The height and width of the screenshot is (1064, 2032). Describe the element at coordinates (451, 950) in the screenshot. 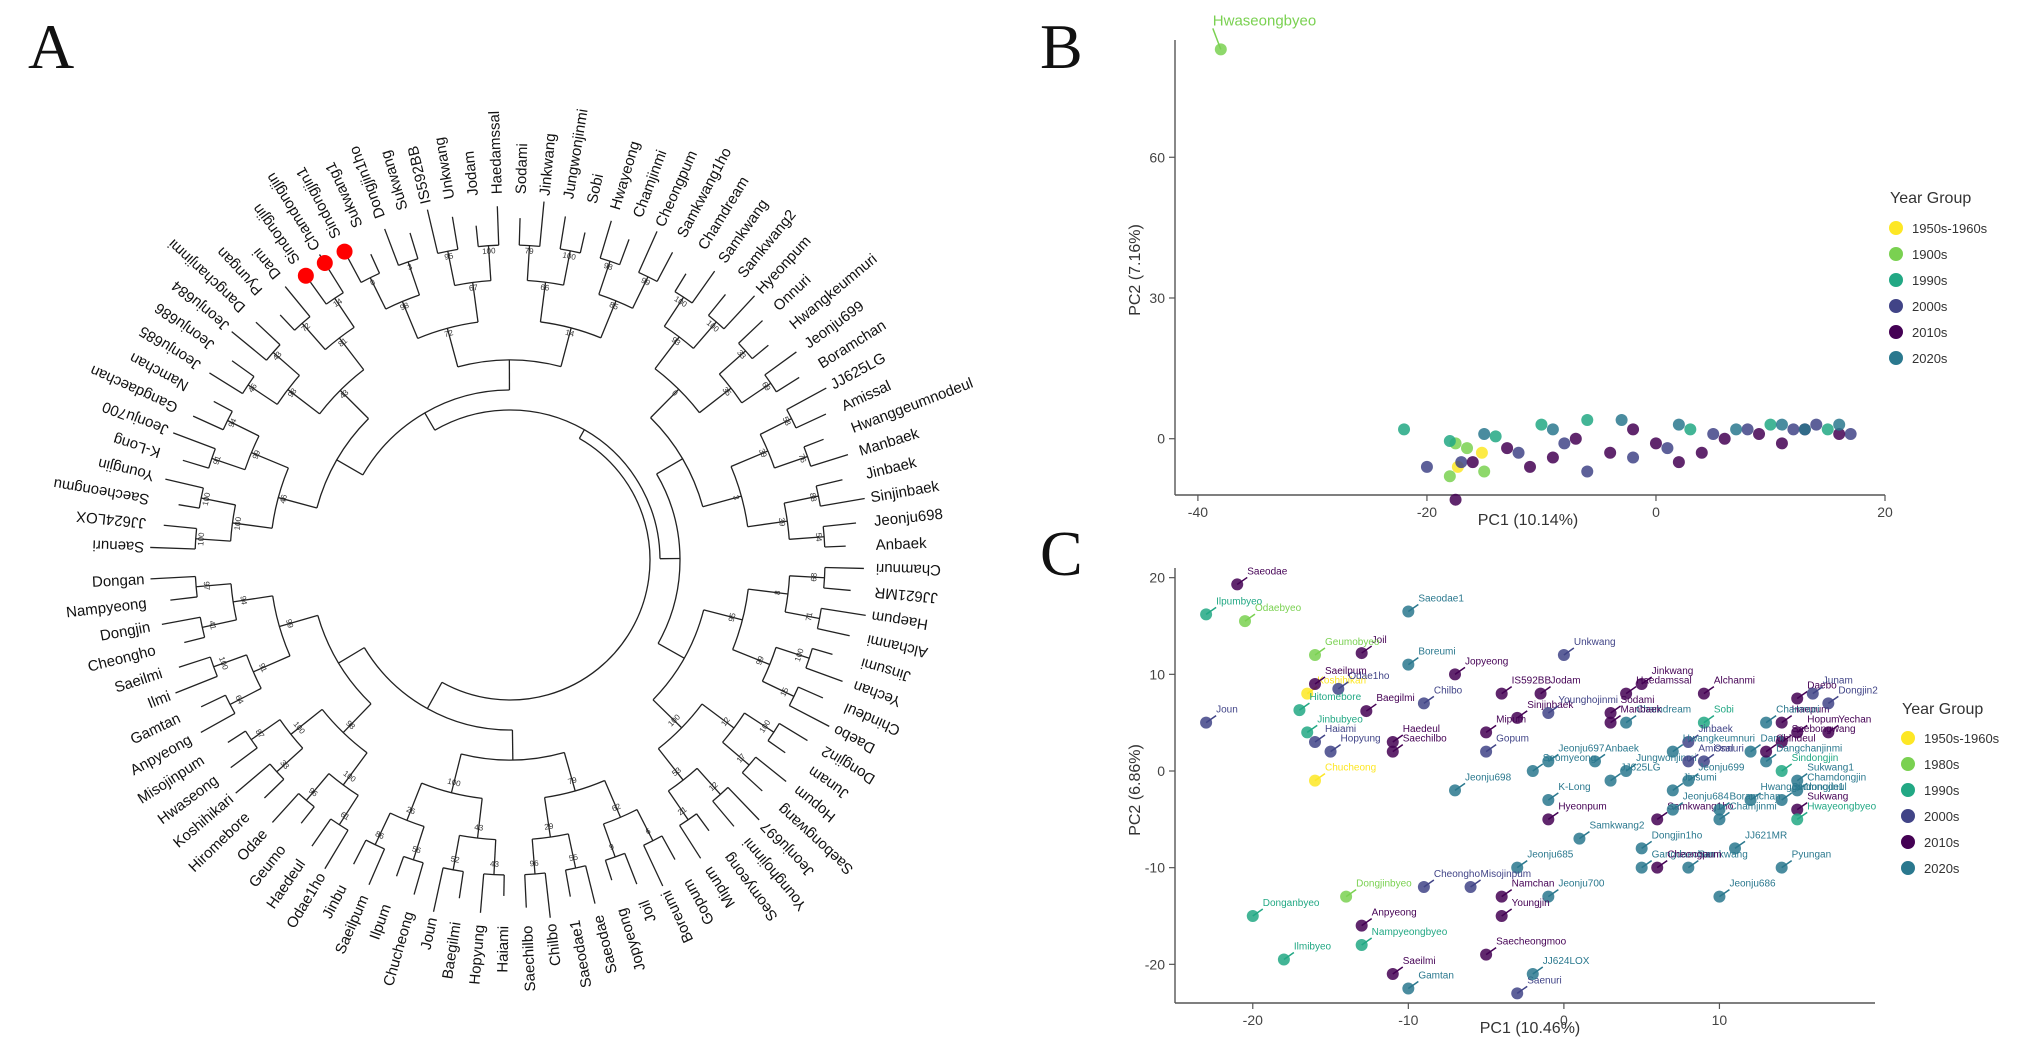

I see `leaf-label: Baegilmi` at that location.